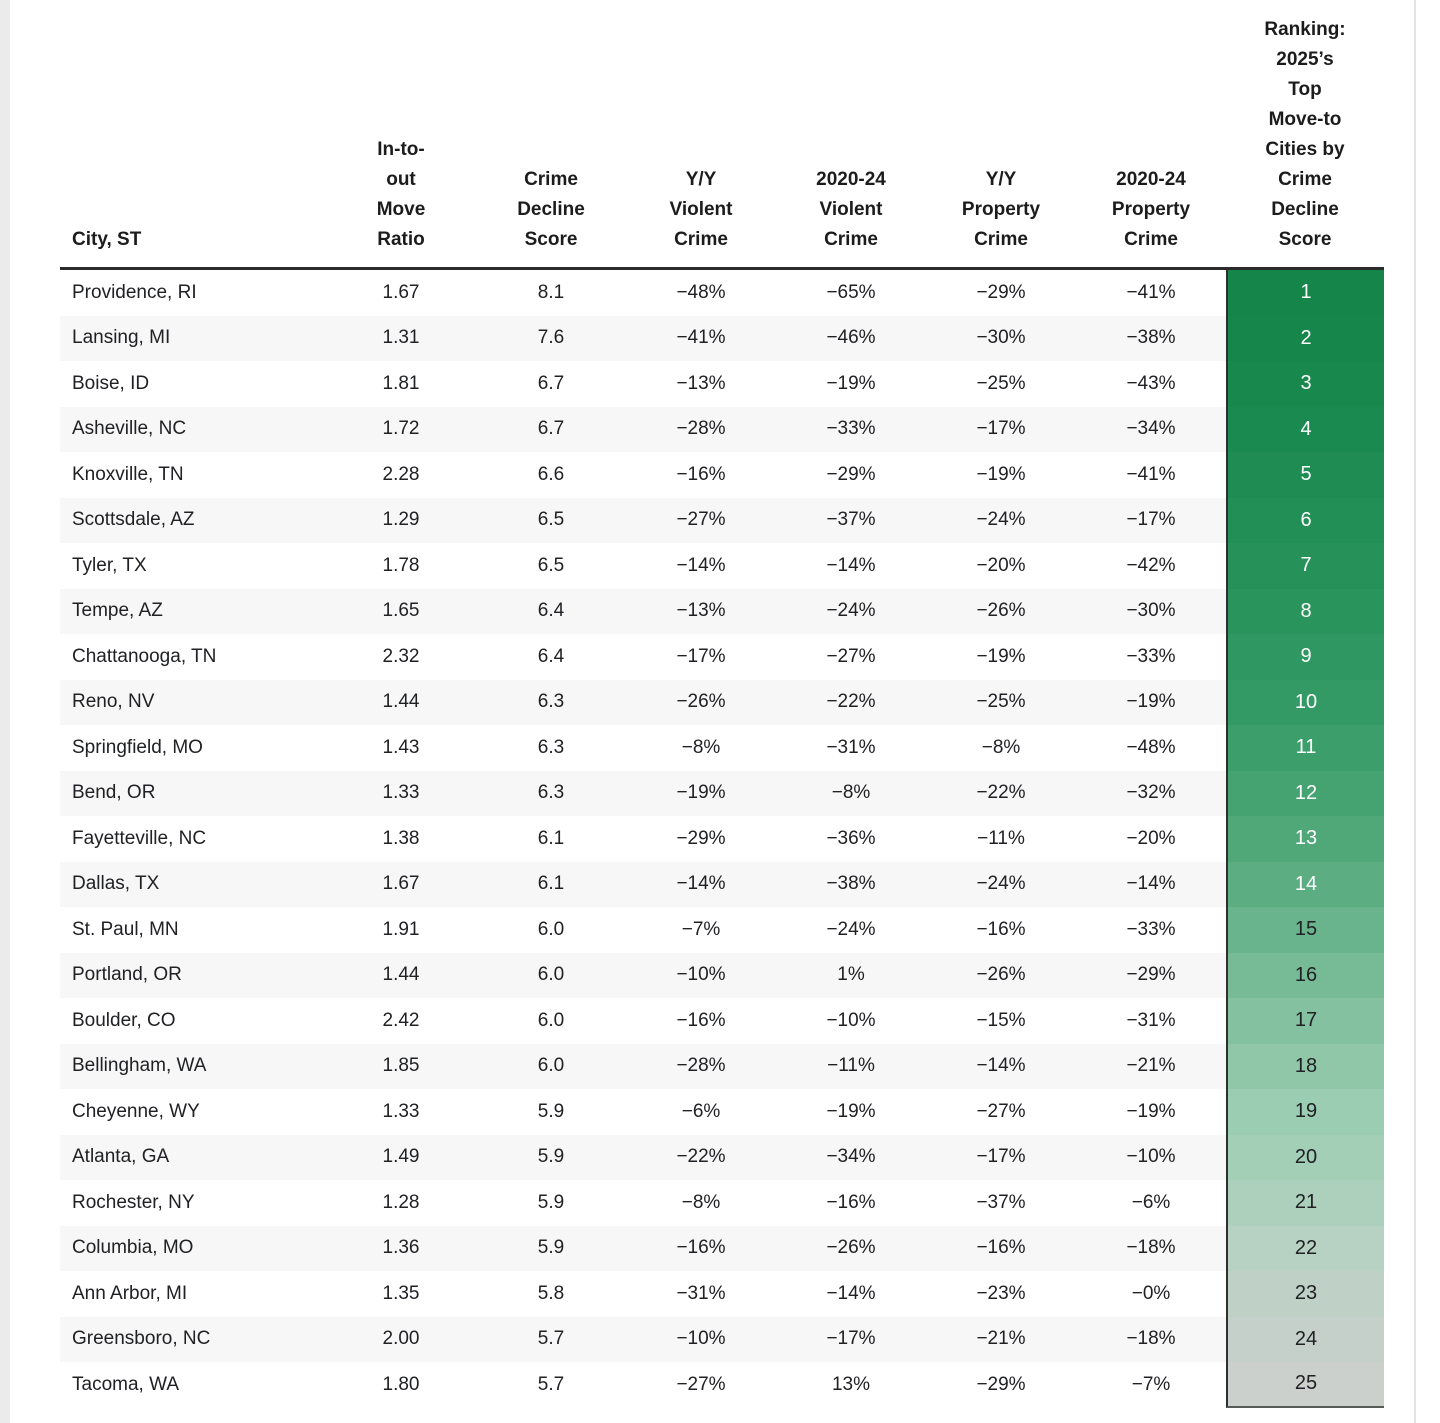  I want to click on violent-2020-24-cell: −8%, so click(851, 793).